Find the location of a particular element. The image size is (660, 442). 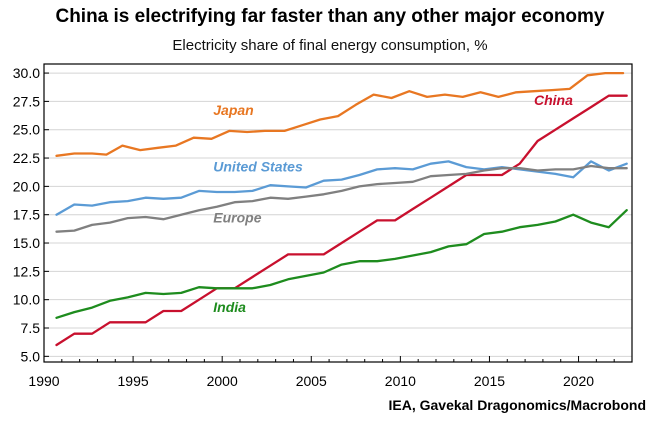

y-tick-label: 30.0 is located at coordinates (26, 73).